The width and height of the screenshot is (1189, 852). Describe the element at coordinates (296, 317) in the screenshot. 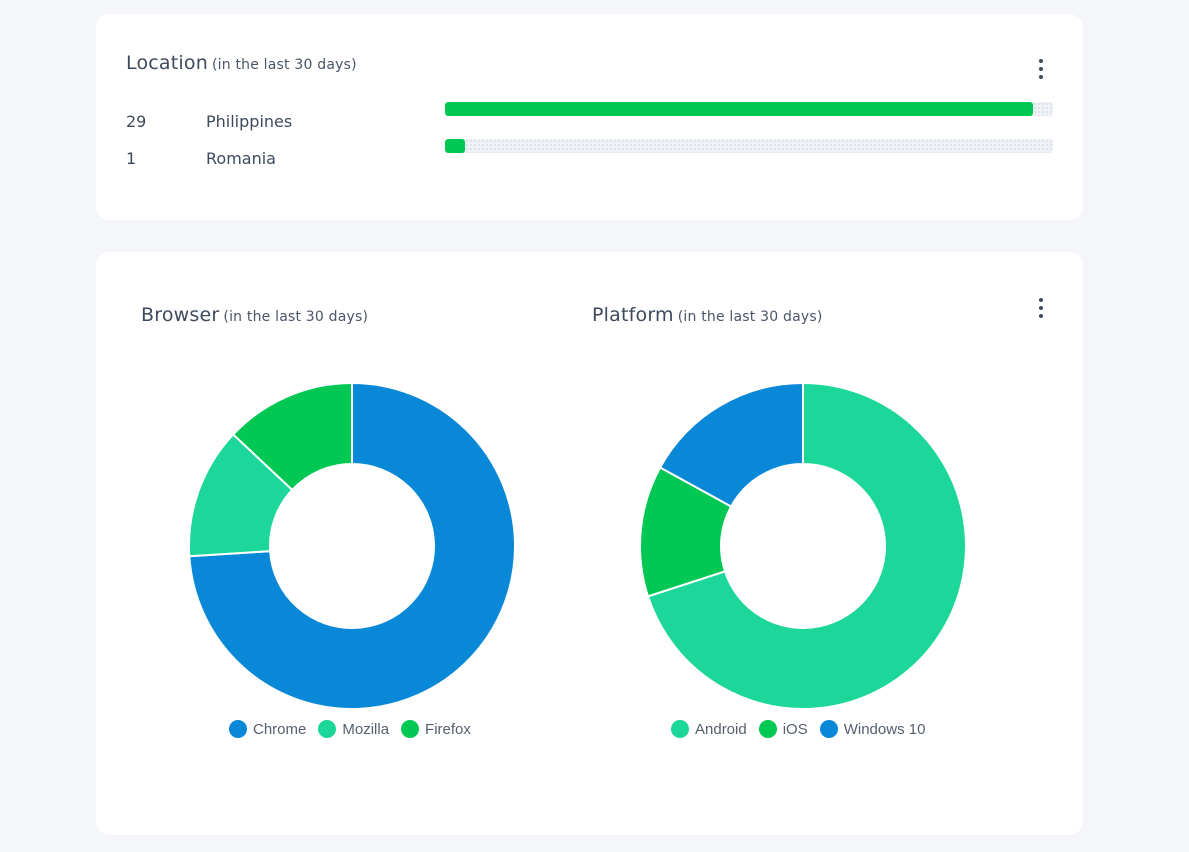

I see `browser-subtitle: (in the last 30 days)` at that location.